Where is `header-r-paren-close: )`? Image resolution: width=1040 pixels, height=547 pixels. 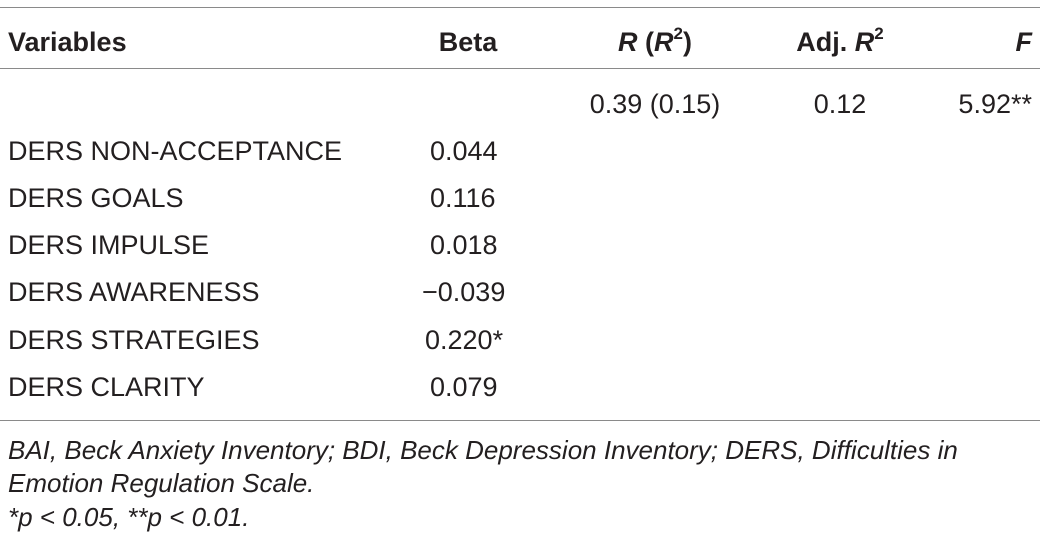 header-r-paren-close: ) is located at coordinates (687, 42).